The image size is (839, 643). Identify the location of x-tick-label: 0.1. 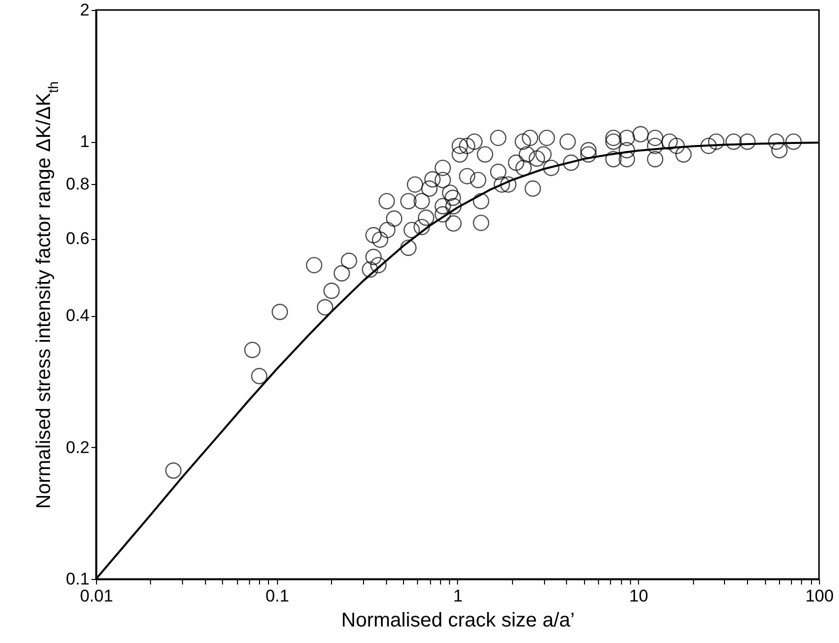
(277, 596).